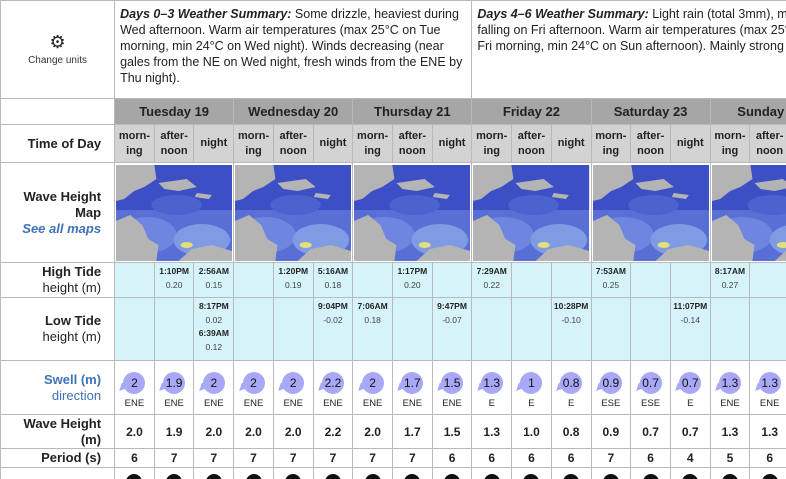  I want to click on low-tide-label: Low Tide, so click(73, 320).